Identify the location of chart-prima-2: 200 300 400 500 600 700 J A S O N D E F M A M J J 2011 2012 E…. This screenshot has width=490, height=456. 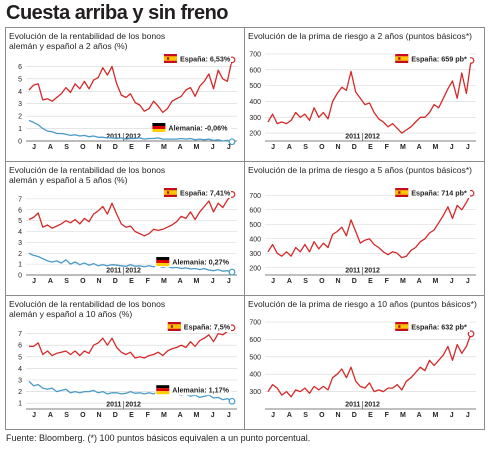
(364, 94).